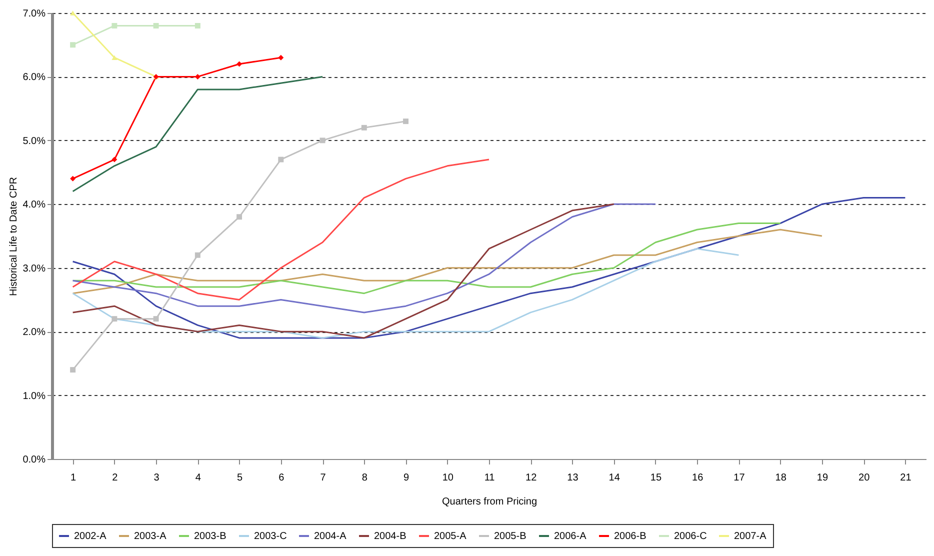 Image resolution: width=934 pixels, height=556 pixels. I want to click on y-tick-label: 2.0%, so click(34, 332).